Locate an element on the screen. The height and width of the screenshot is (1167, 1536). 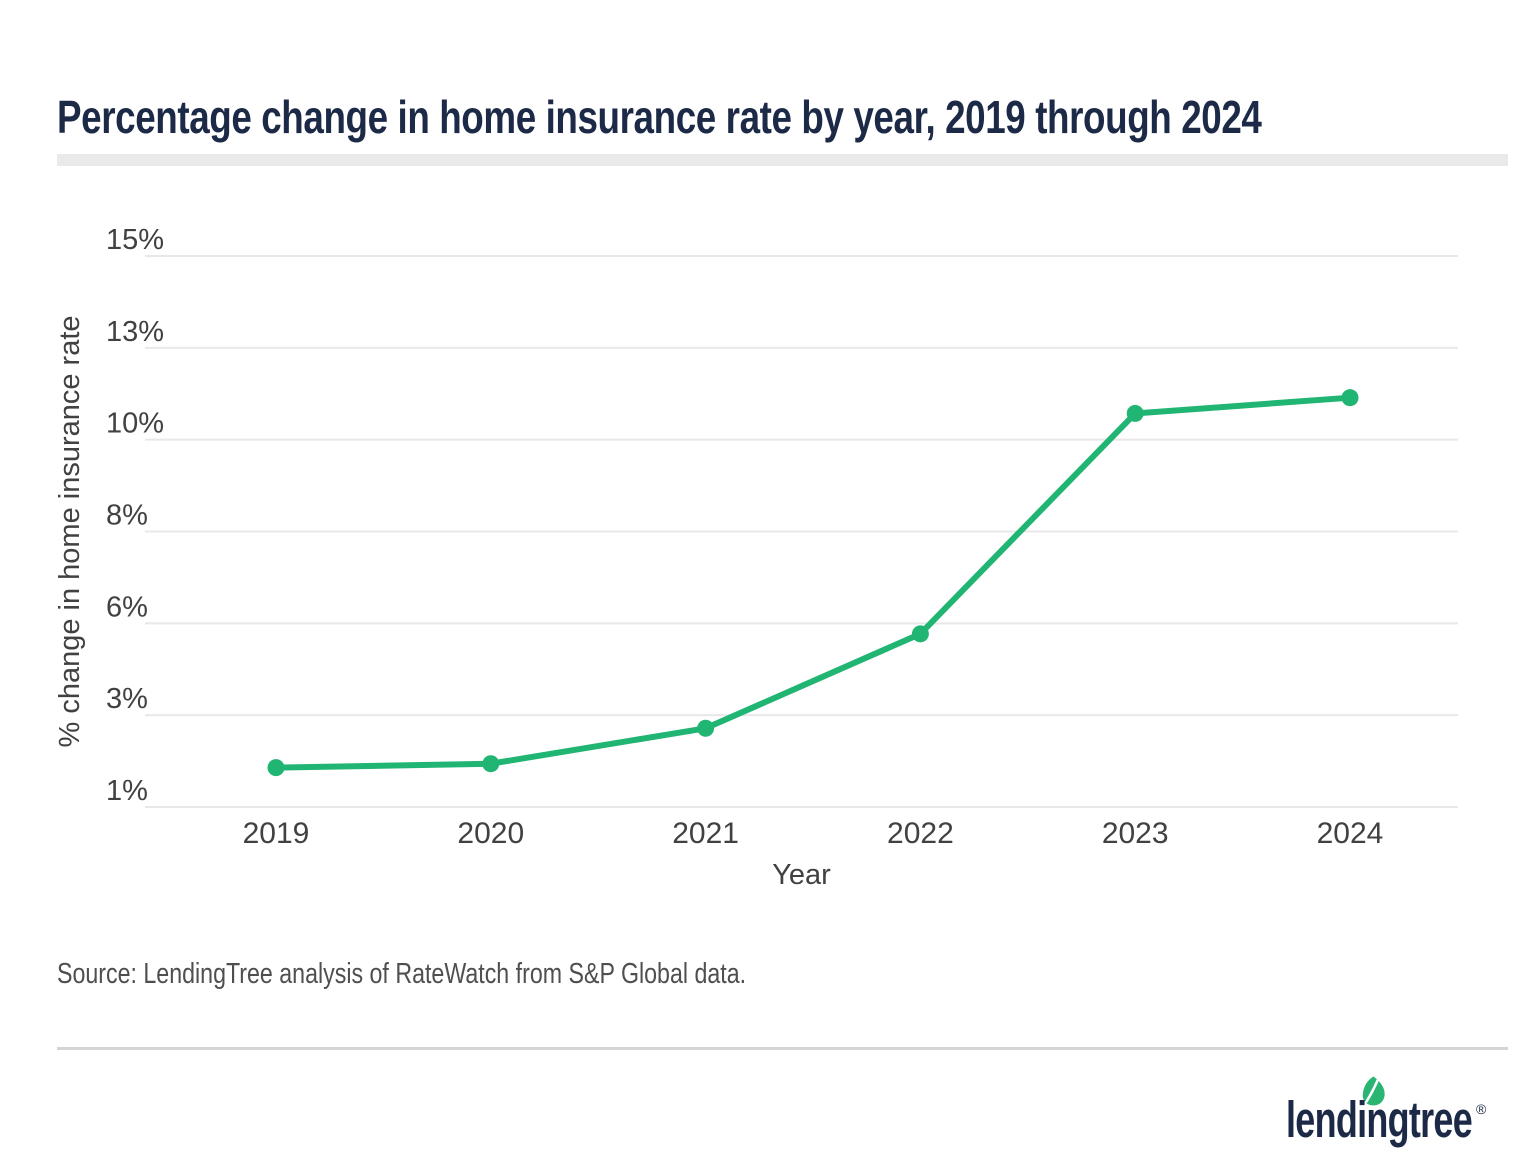
y-tick-label: 1% is located at coordinates (127, 791).